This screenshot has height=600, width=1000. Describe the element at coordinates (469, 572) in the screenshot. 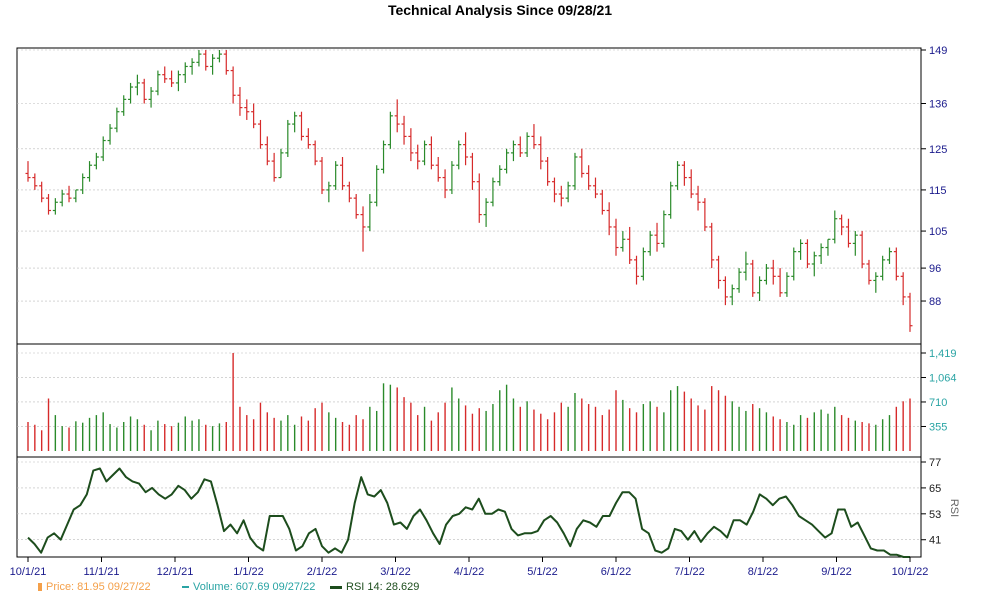

I see `x-tick-label: 4/1/22` at that location.